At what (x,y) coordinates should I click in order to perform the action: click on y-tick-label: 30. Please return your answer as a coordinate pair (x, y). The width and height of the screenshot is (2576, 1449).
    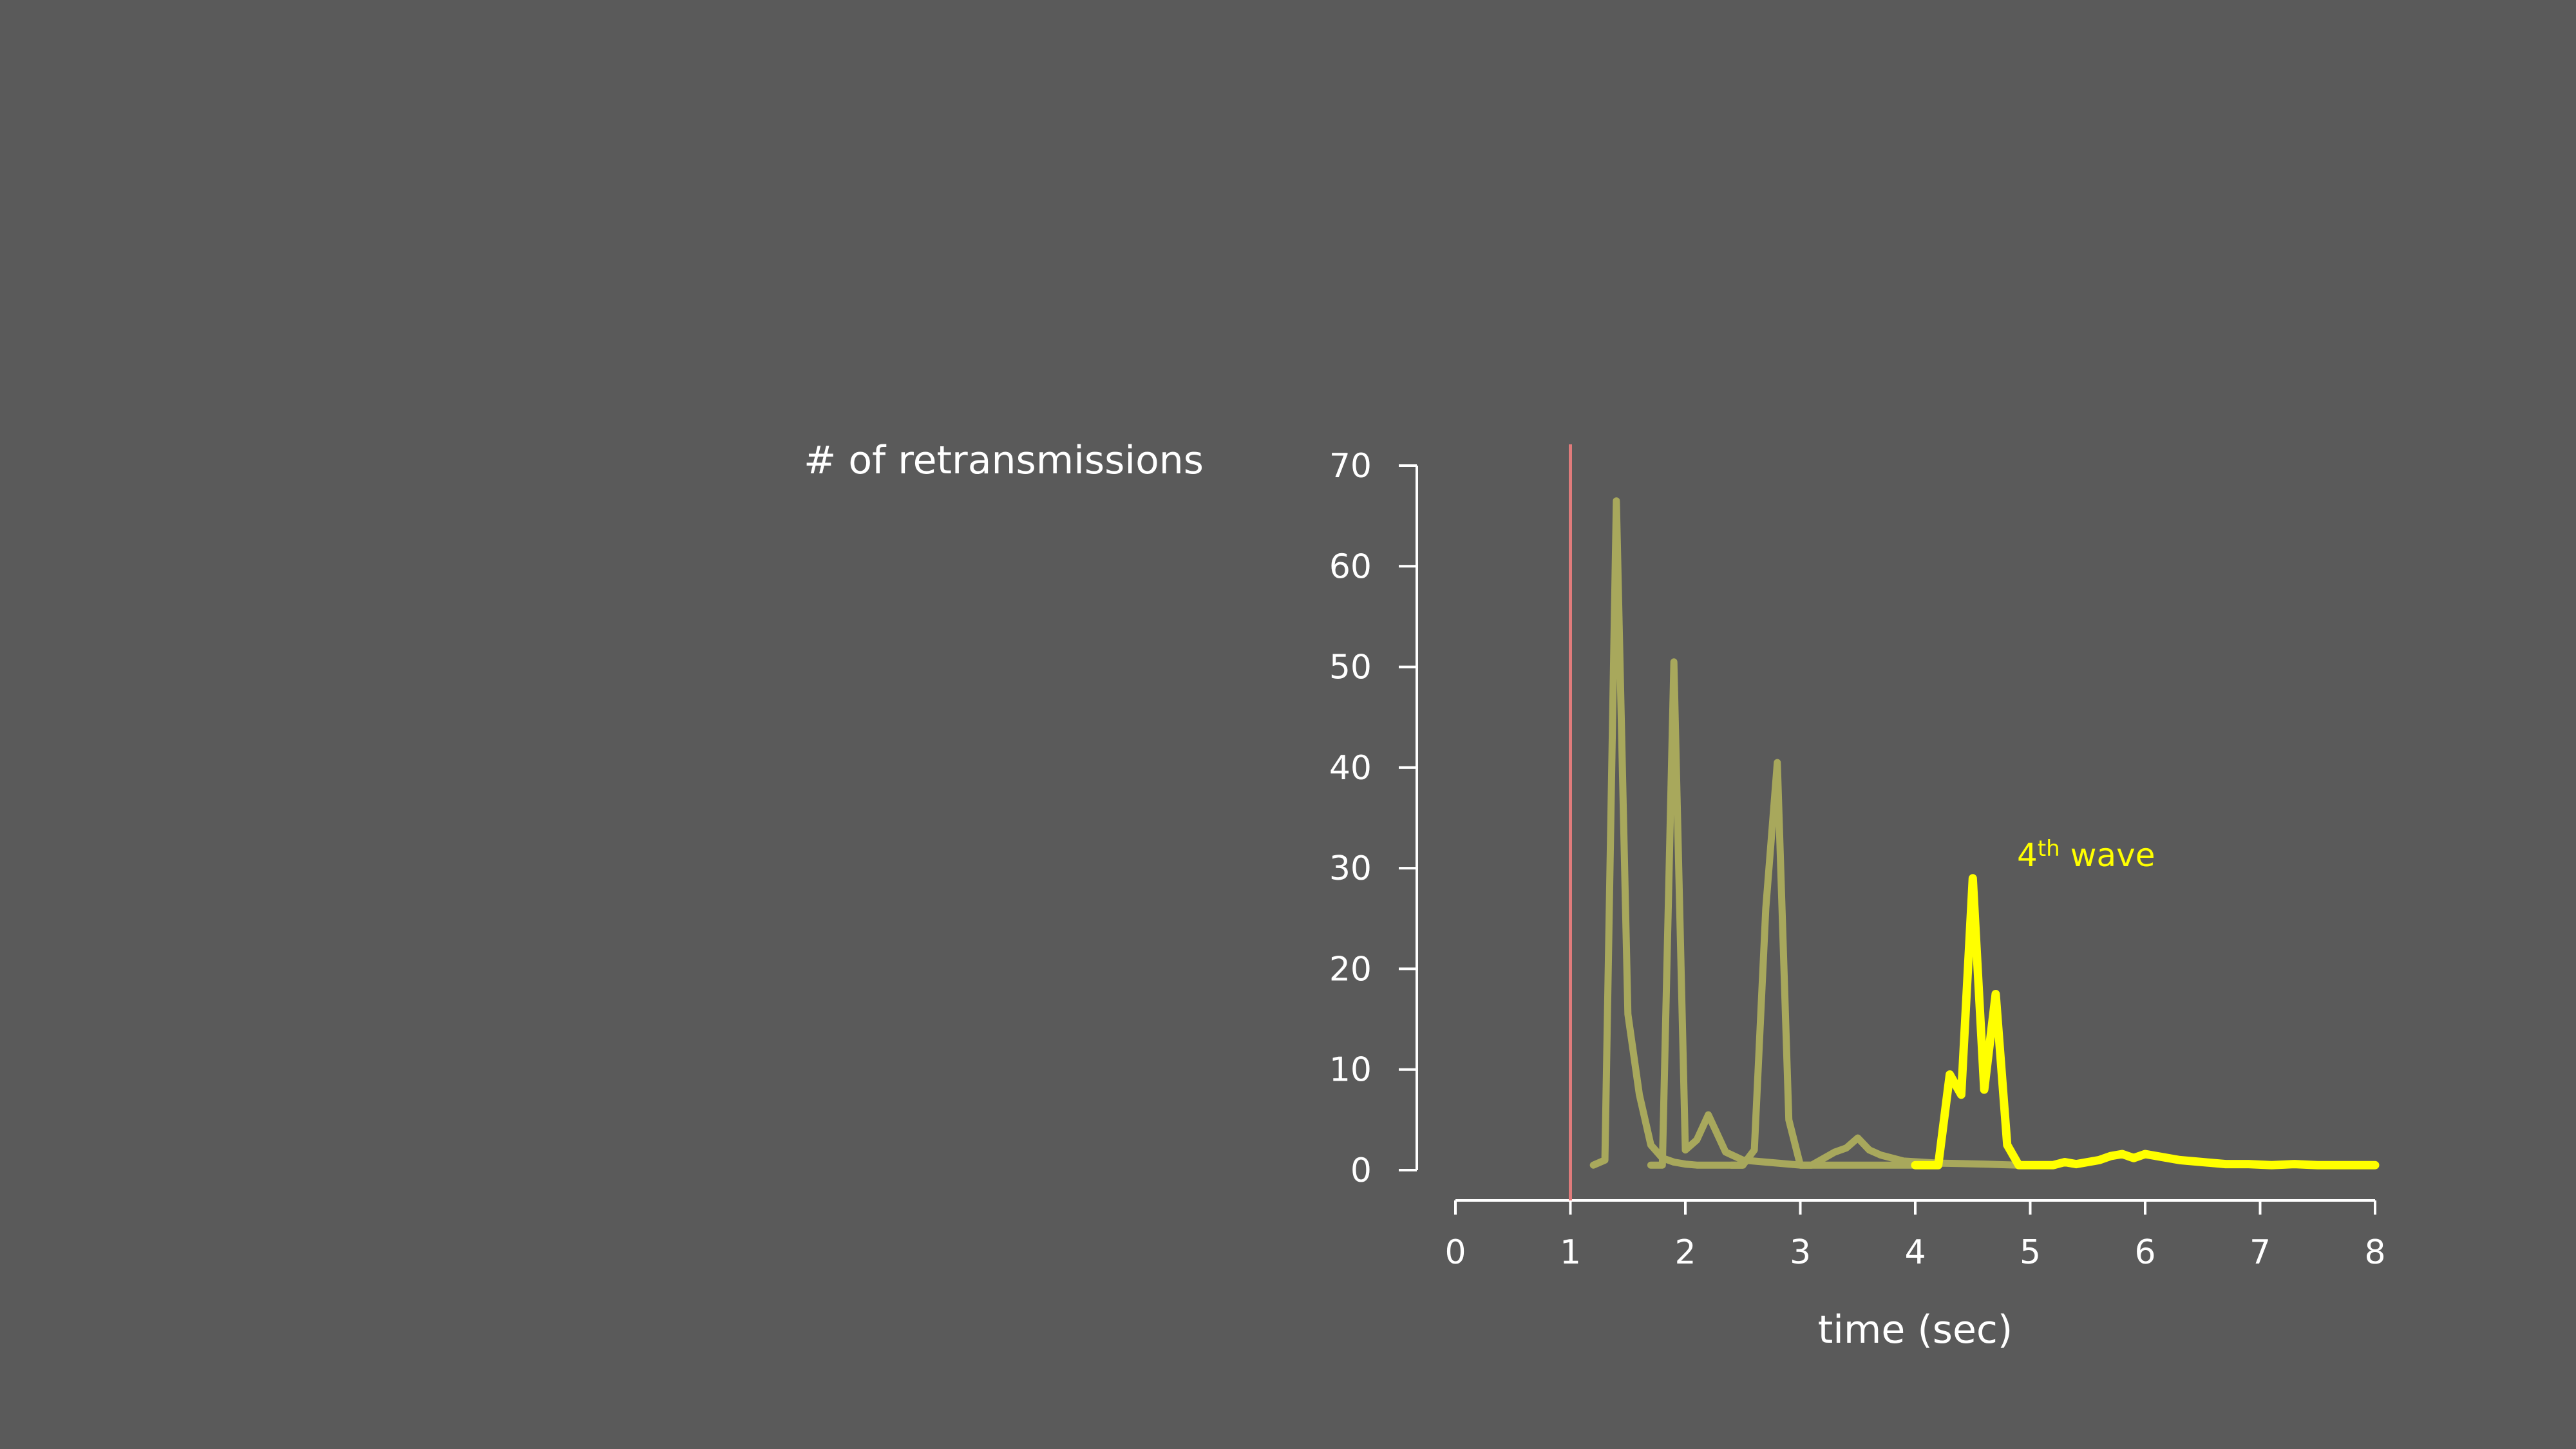
    Looking at the image, I should click on (1351, 869).